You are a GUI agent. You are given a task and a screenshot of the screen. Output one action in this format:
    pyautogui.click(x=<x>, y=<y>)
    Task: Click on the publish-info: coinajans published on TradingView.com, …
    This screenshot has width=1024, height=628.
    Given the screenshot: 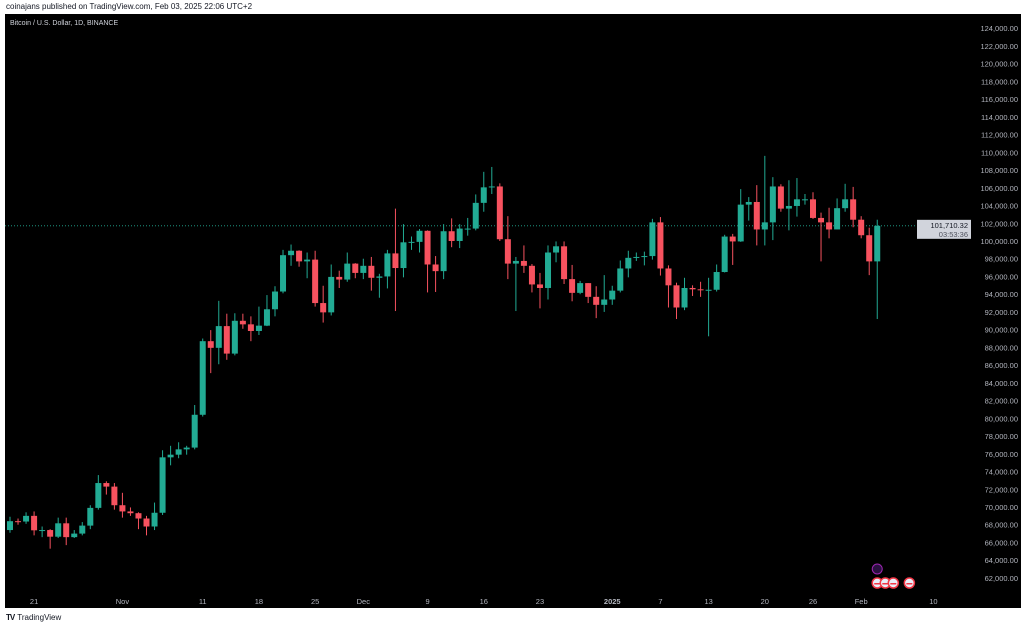 What is the action you would take?
    pyautogui.click(x=129, y=6)
    